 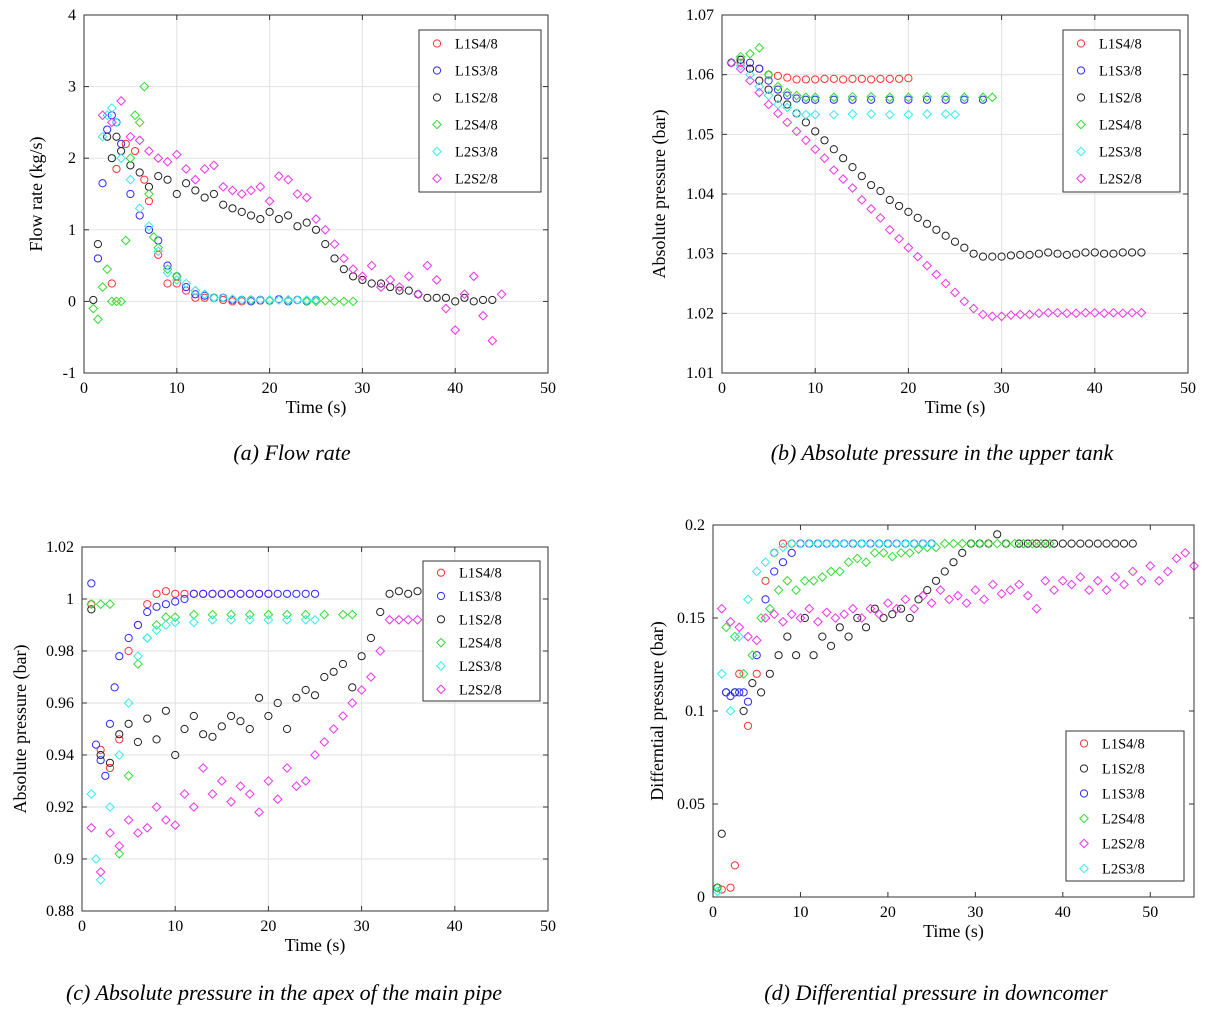 What do you see at coordinates (480, 620) in the screenshot?
I see `legend-label: L1S2/8` at bounding box center [480, 620].